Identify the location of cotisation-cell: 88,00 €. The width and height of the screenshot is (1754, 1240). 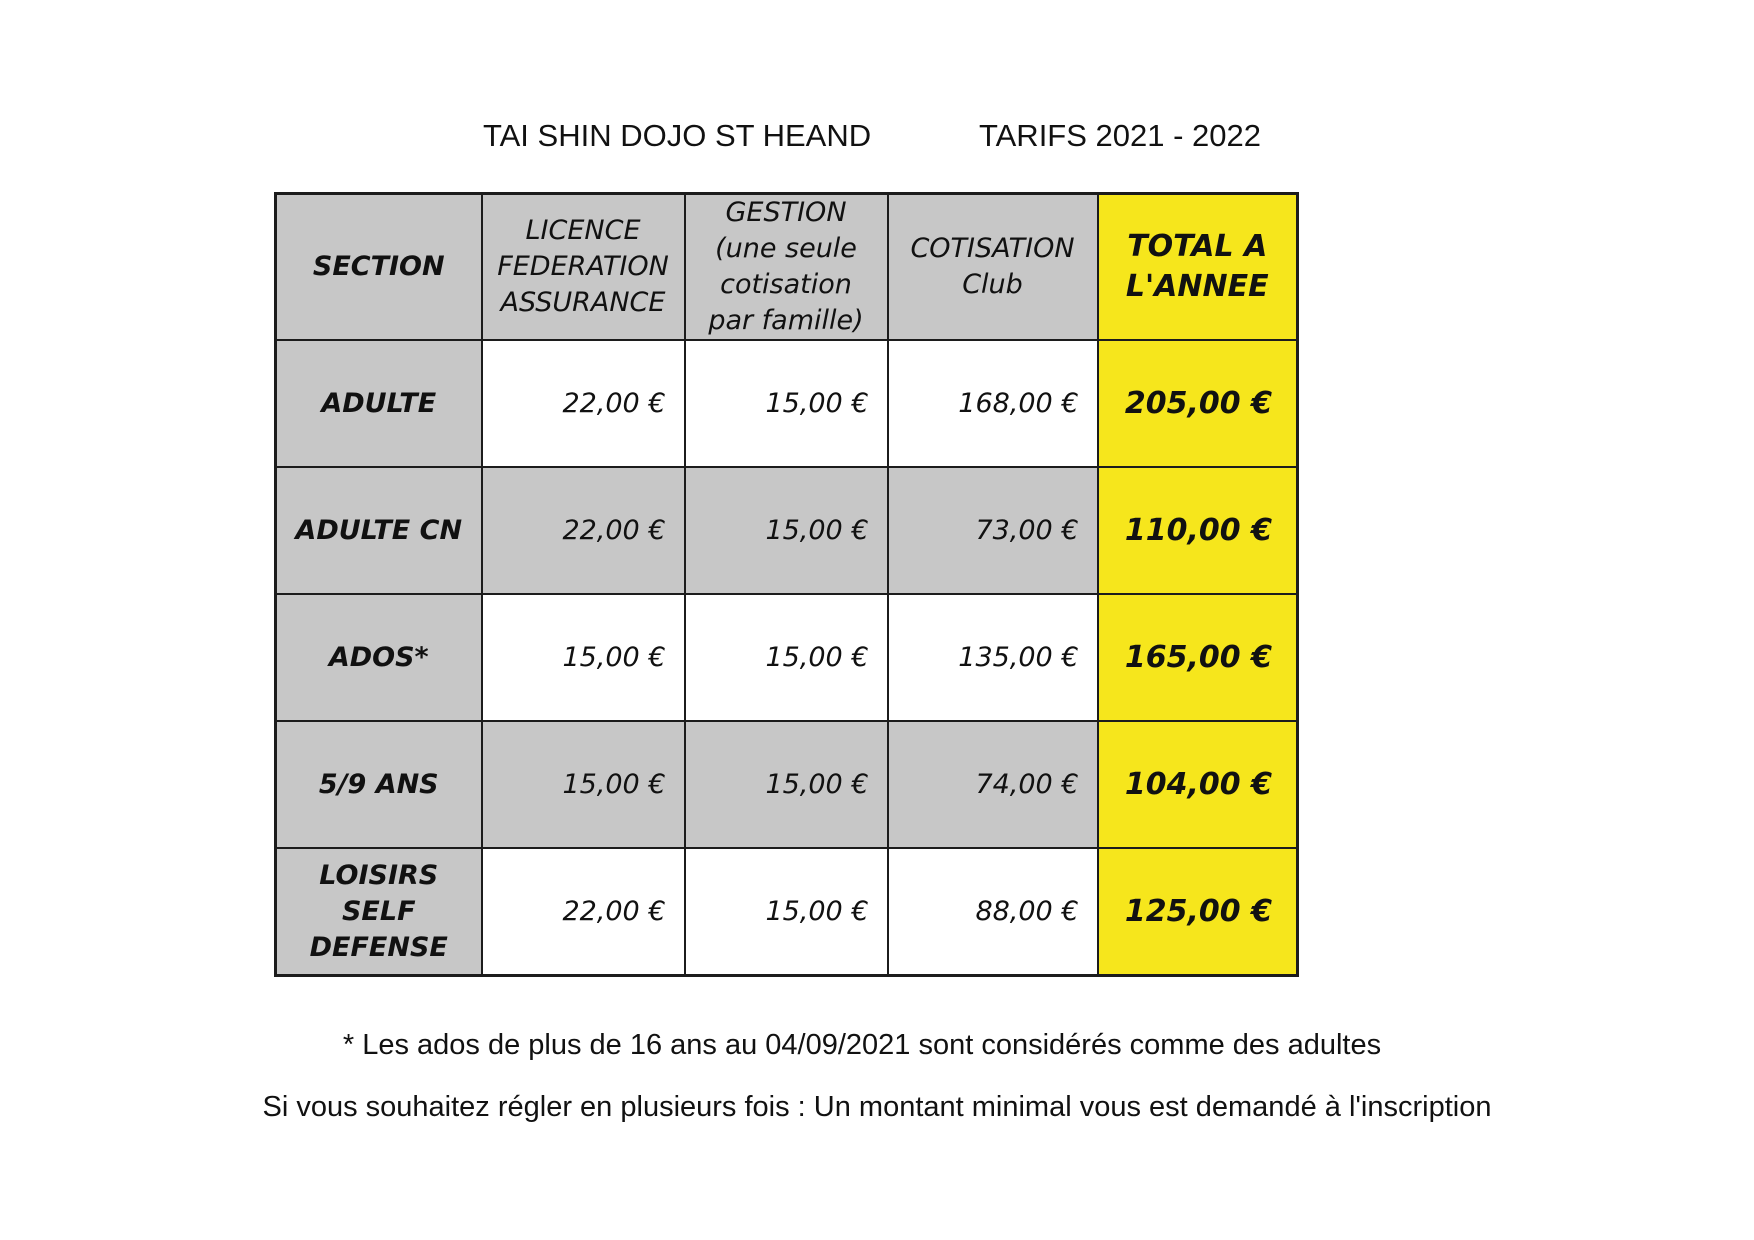
(992, 912).